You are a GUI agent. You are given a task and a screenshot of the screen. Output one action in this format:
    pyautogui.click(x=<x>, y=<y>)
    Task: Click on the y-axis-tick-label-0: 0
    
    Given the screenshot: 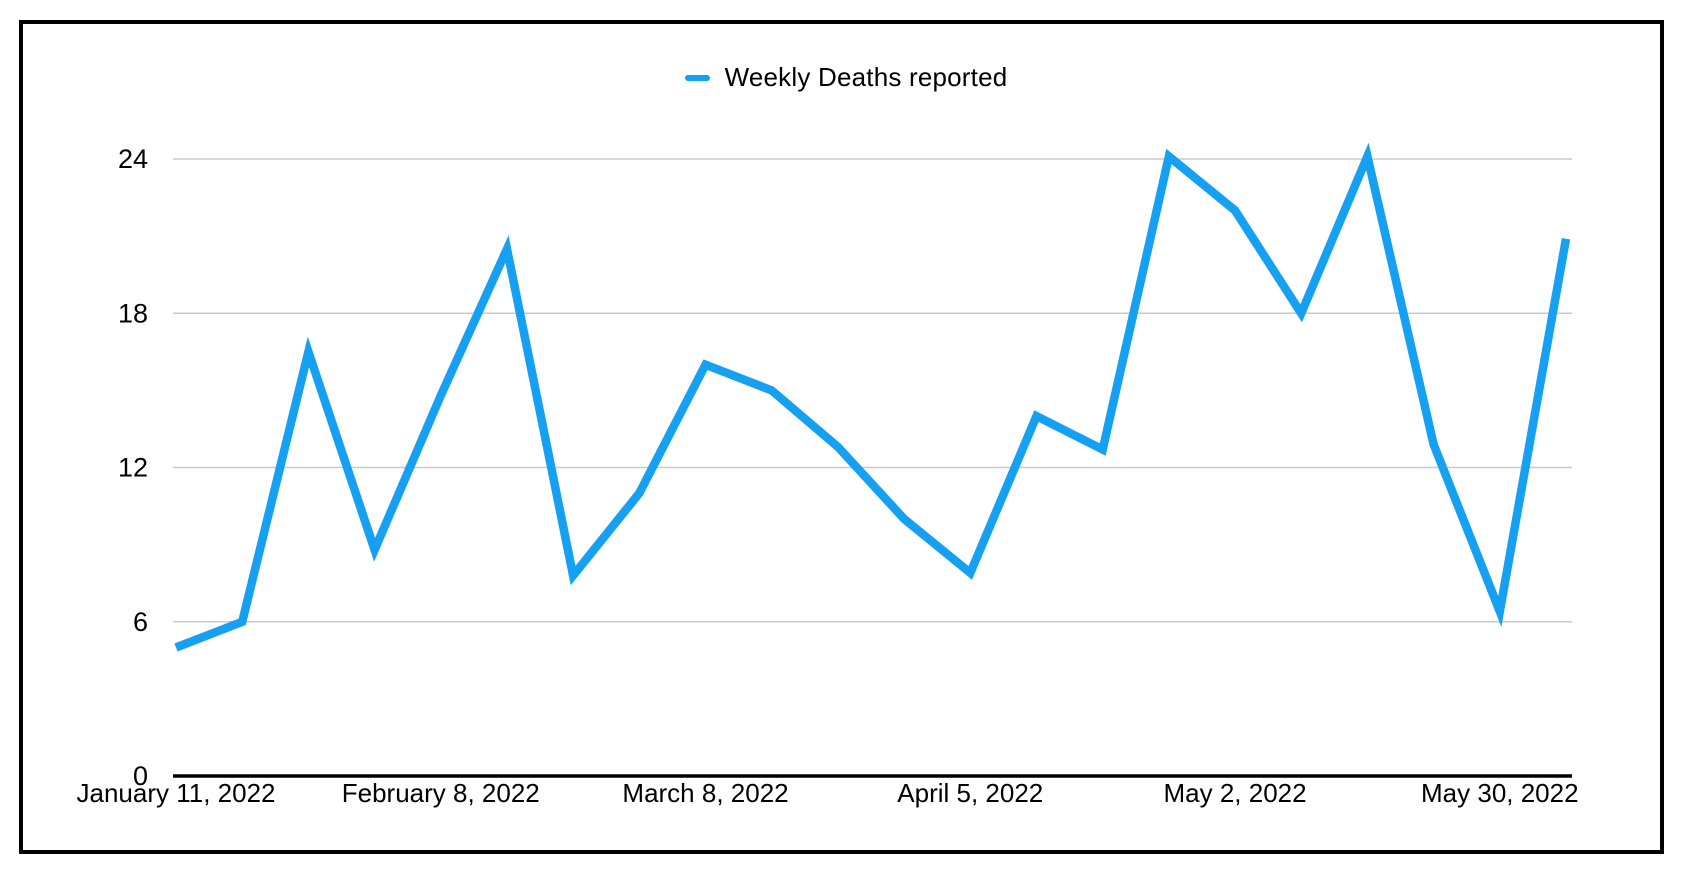 What is the action you would take?
    pyautogui.click(x=140, y=776)
    